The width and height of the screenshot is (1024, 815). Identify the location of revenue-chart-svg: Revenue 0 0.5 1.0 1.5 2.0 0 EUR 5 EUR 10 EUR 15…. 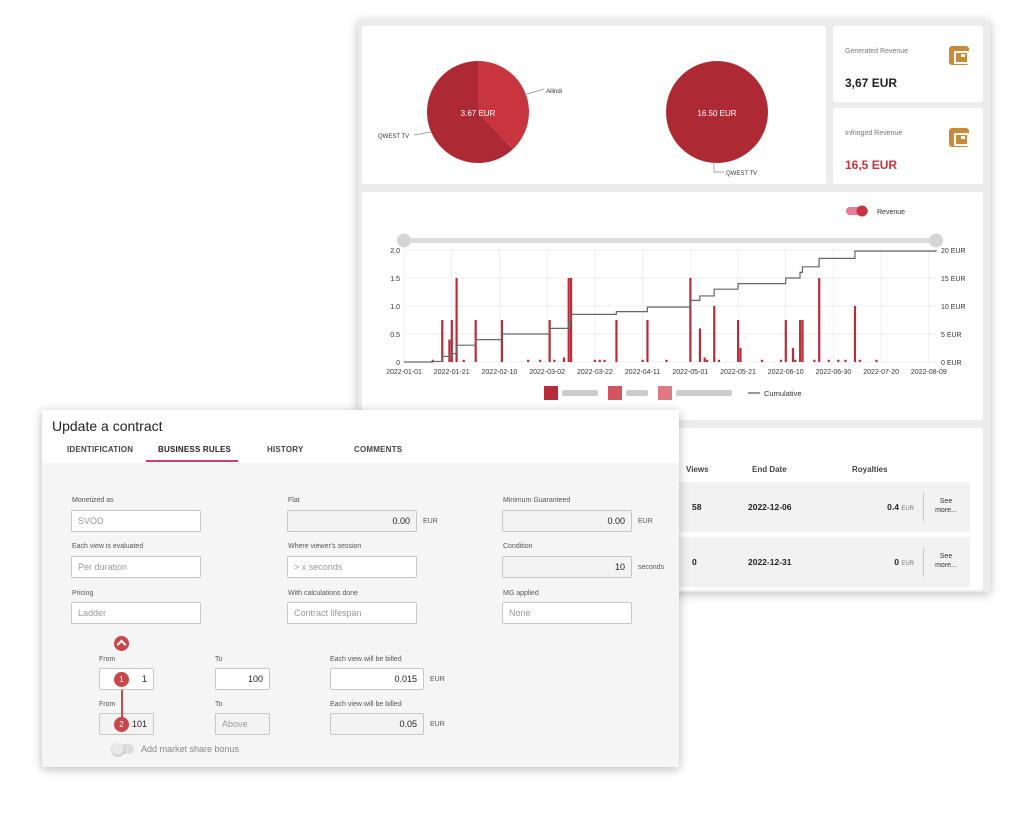
(676, 302).